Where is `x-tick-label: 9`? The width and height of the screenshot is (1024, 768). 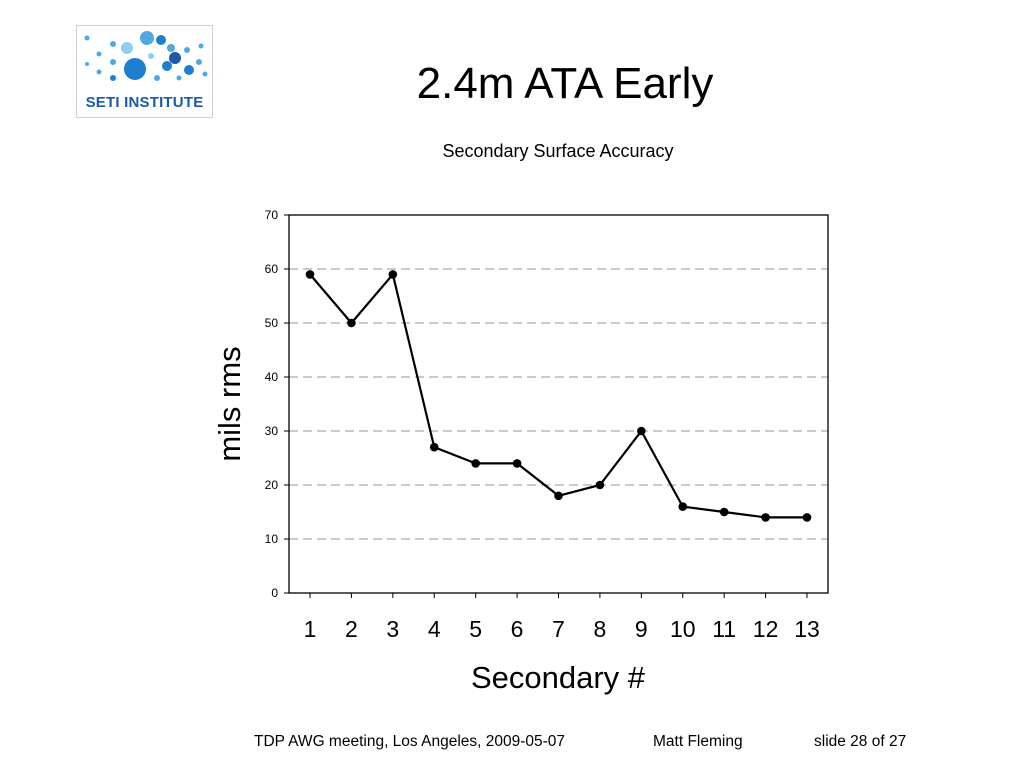
x-tick-label: 9 is located at coordinates (641, 629).